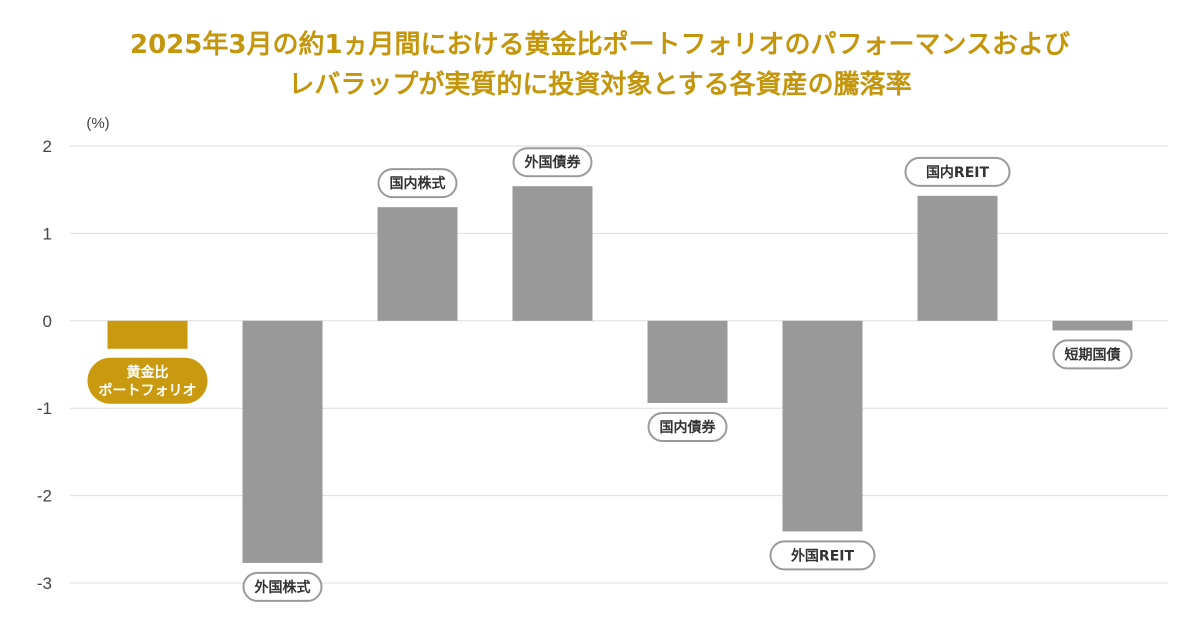 The width and height of the screenshot is (1200, 640). Describe the element at coordinates (44, 408) in the screenshot. I see `y-tick-label: -1` at that location.